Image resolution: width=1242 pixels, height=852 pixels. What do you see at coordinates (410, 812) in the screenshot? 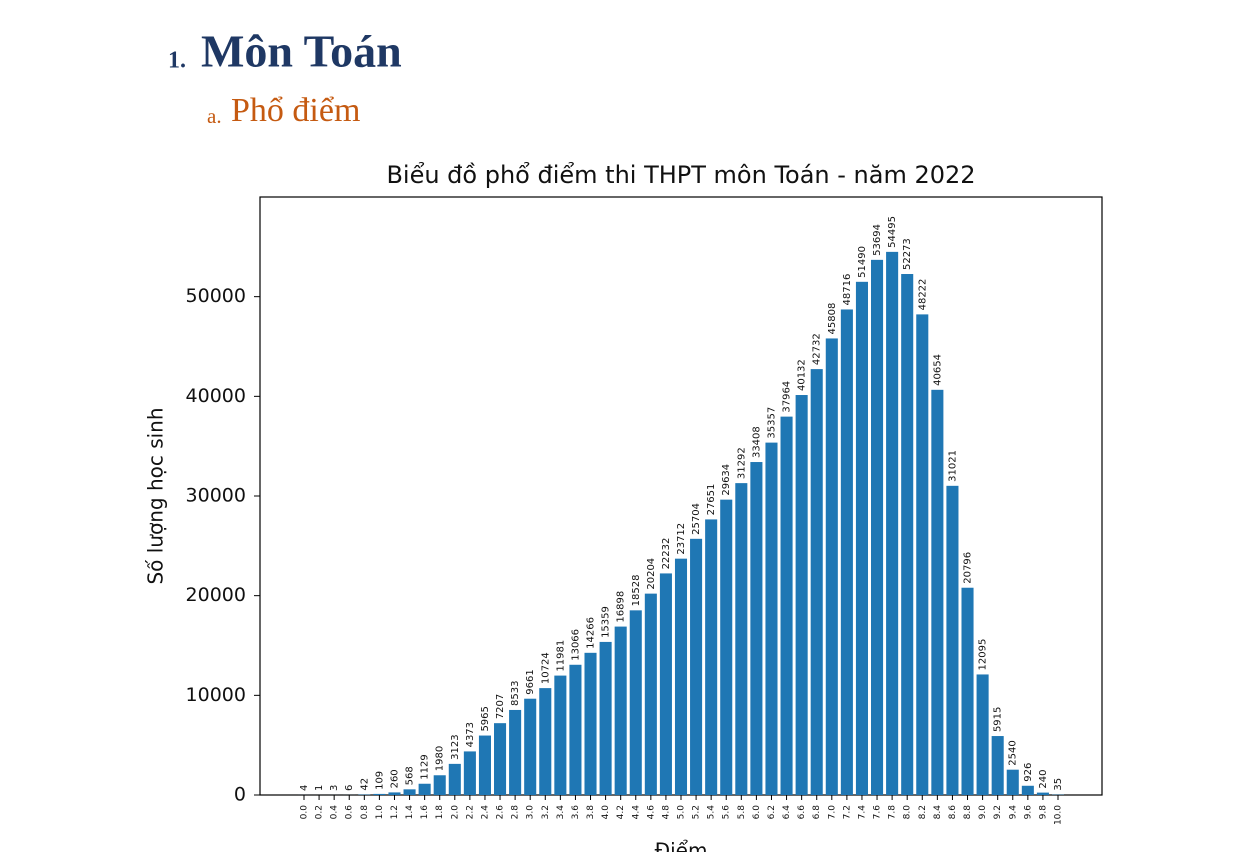
I see `x-tick-label: 1.4` at bounding box center [410, 812].